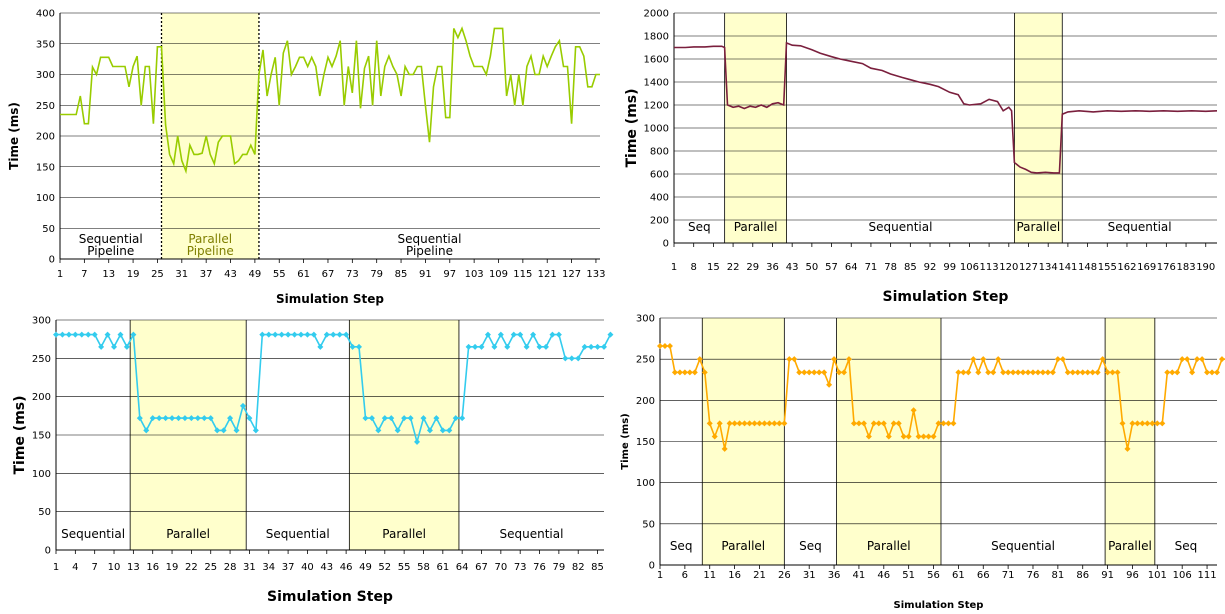  What do you see at coordinates (20, 434) in the screenshot?
I see `y-axis-title: Time (ms)` at bounding box center [20, 434].